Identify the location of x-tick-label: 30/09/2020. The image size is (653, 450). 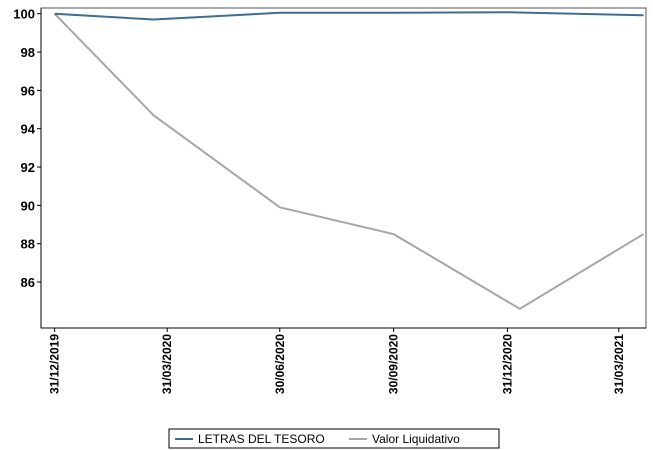
(394, 364).